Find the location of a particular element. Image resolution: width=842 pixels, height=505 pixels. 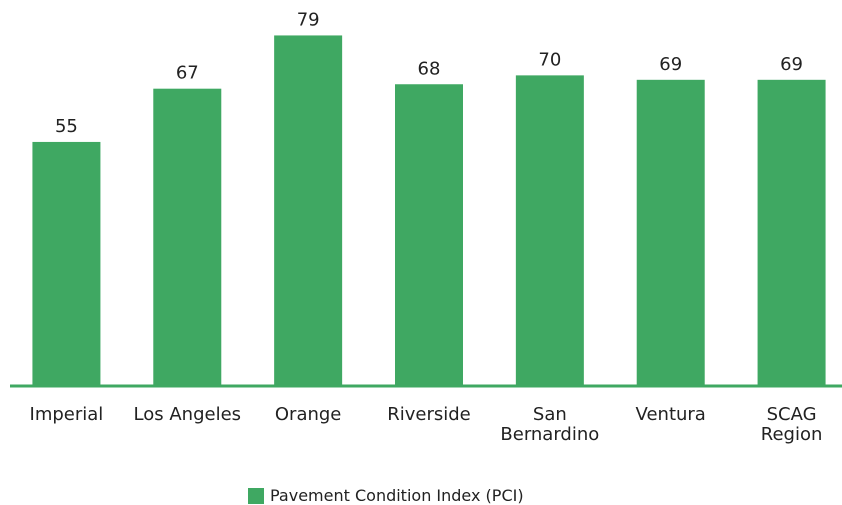

x-tick-label: Imperial is located at coordinates (66, 414).